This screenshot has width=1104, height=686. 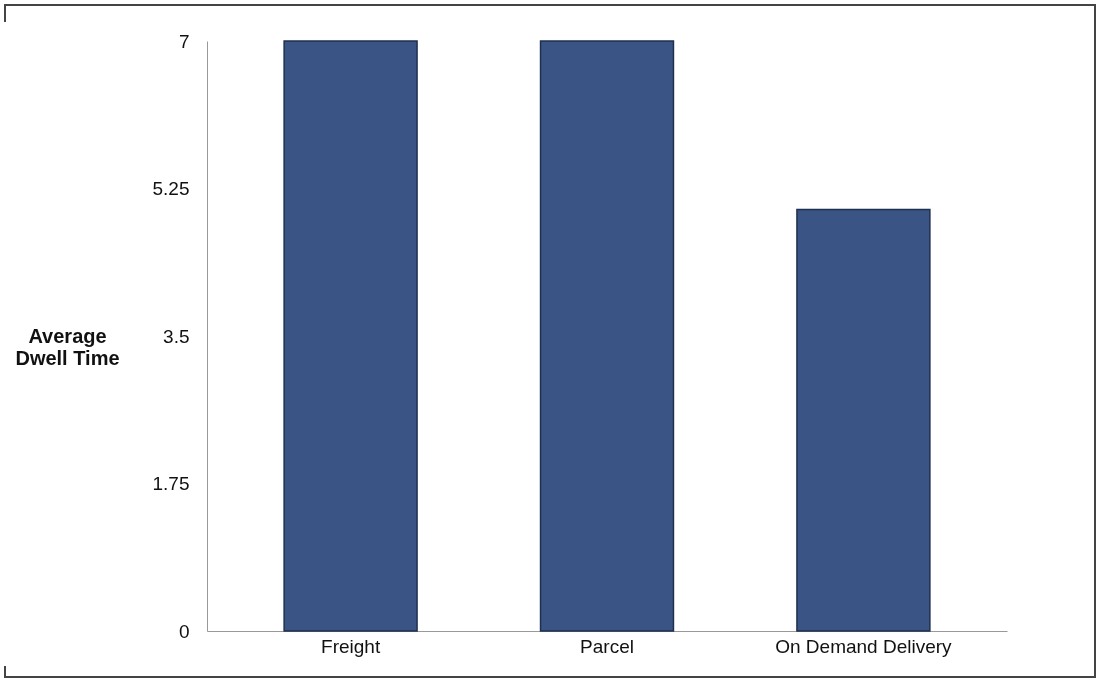 I want to click on y-axis-title: Average Dwell Time, so click(x=67, y=346).